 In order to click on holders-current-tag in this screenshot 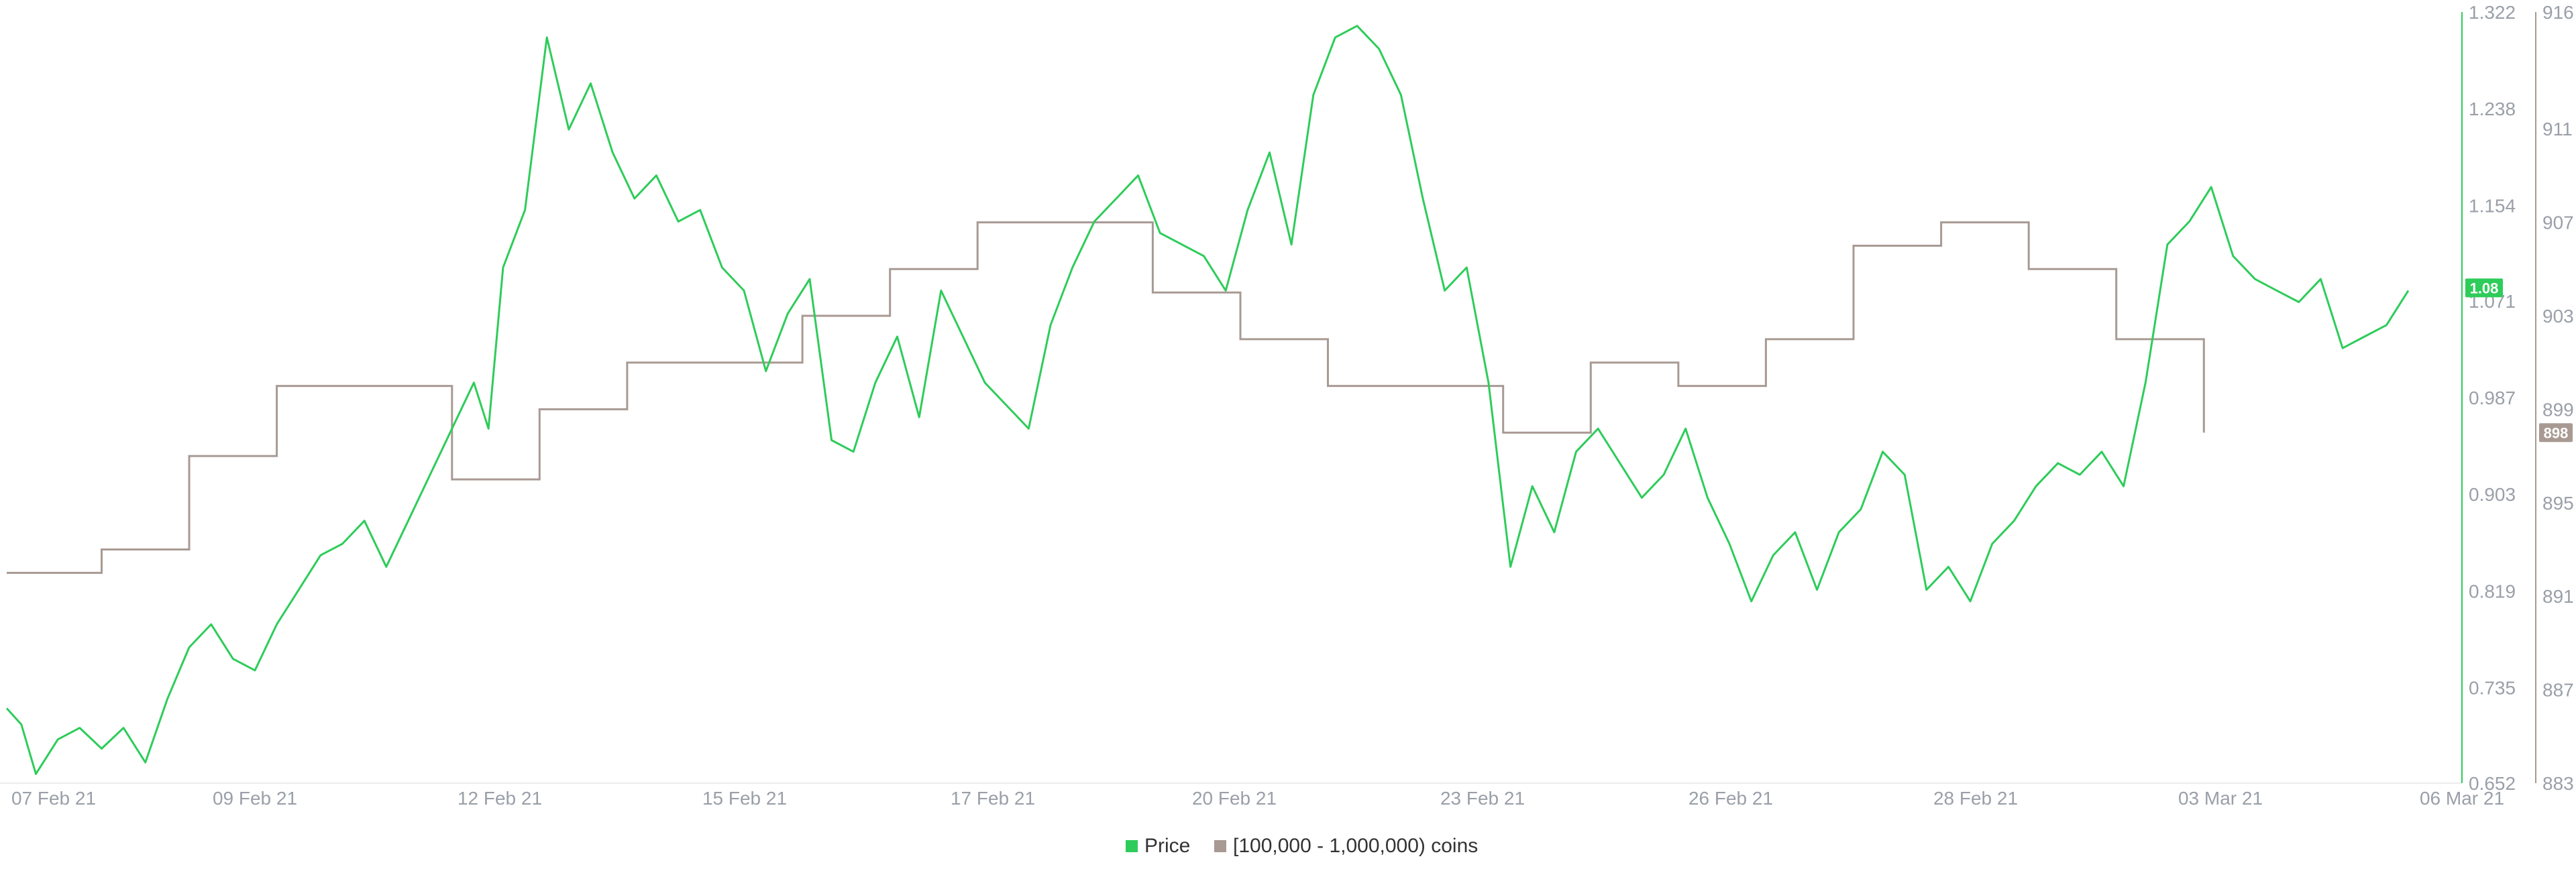, I will do `click(2556, 433)`.